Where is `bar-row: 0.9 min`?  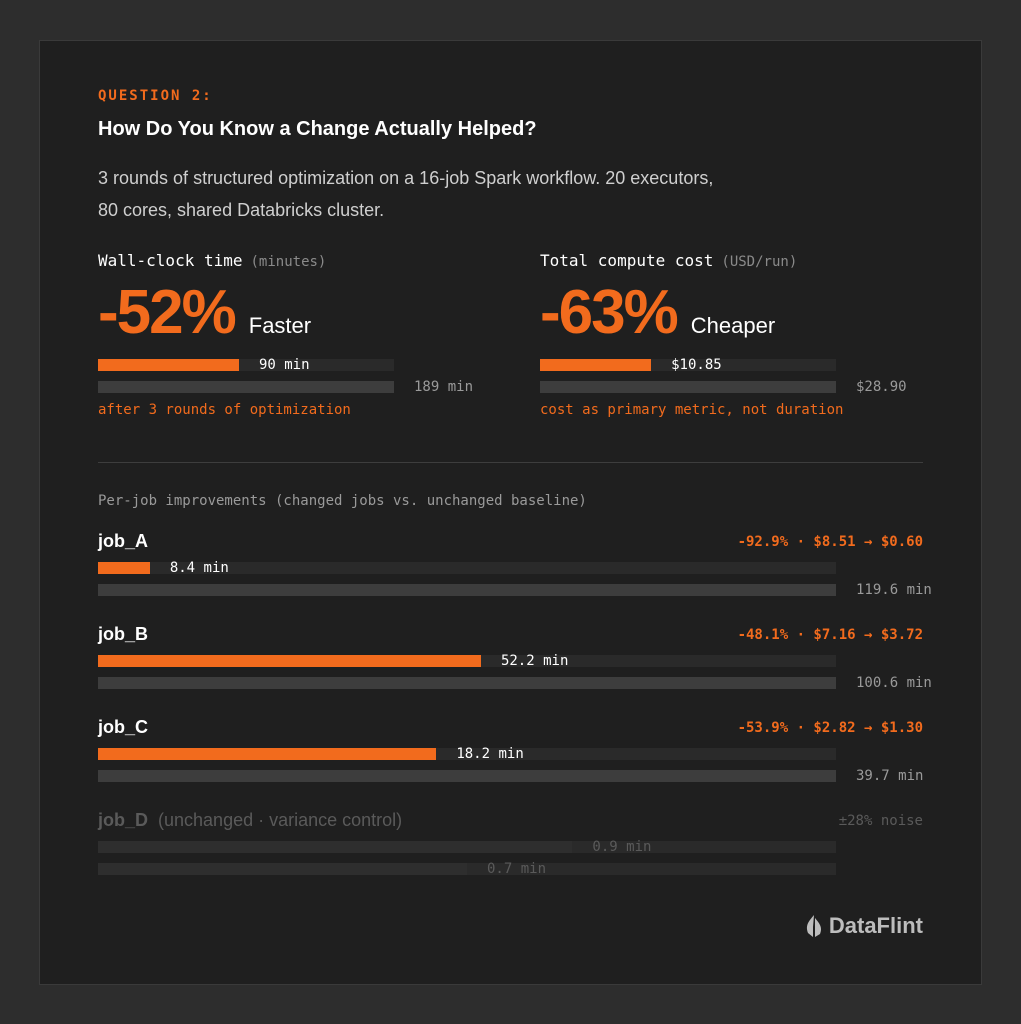 bar-row: 0.9 min is located at coordinates (467, 847).